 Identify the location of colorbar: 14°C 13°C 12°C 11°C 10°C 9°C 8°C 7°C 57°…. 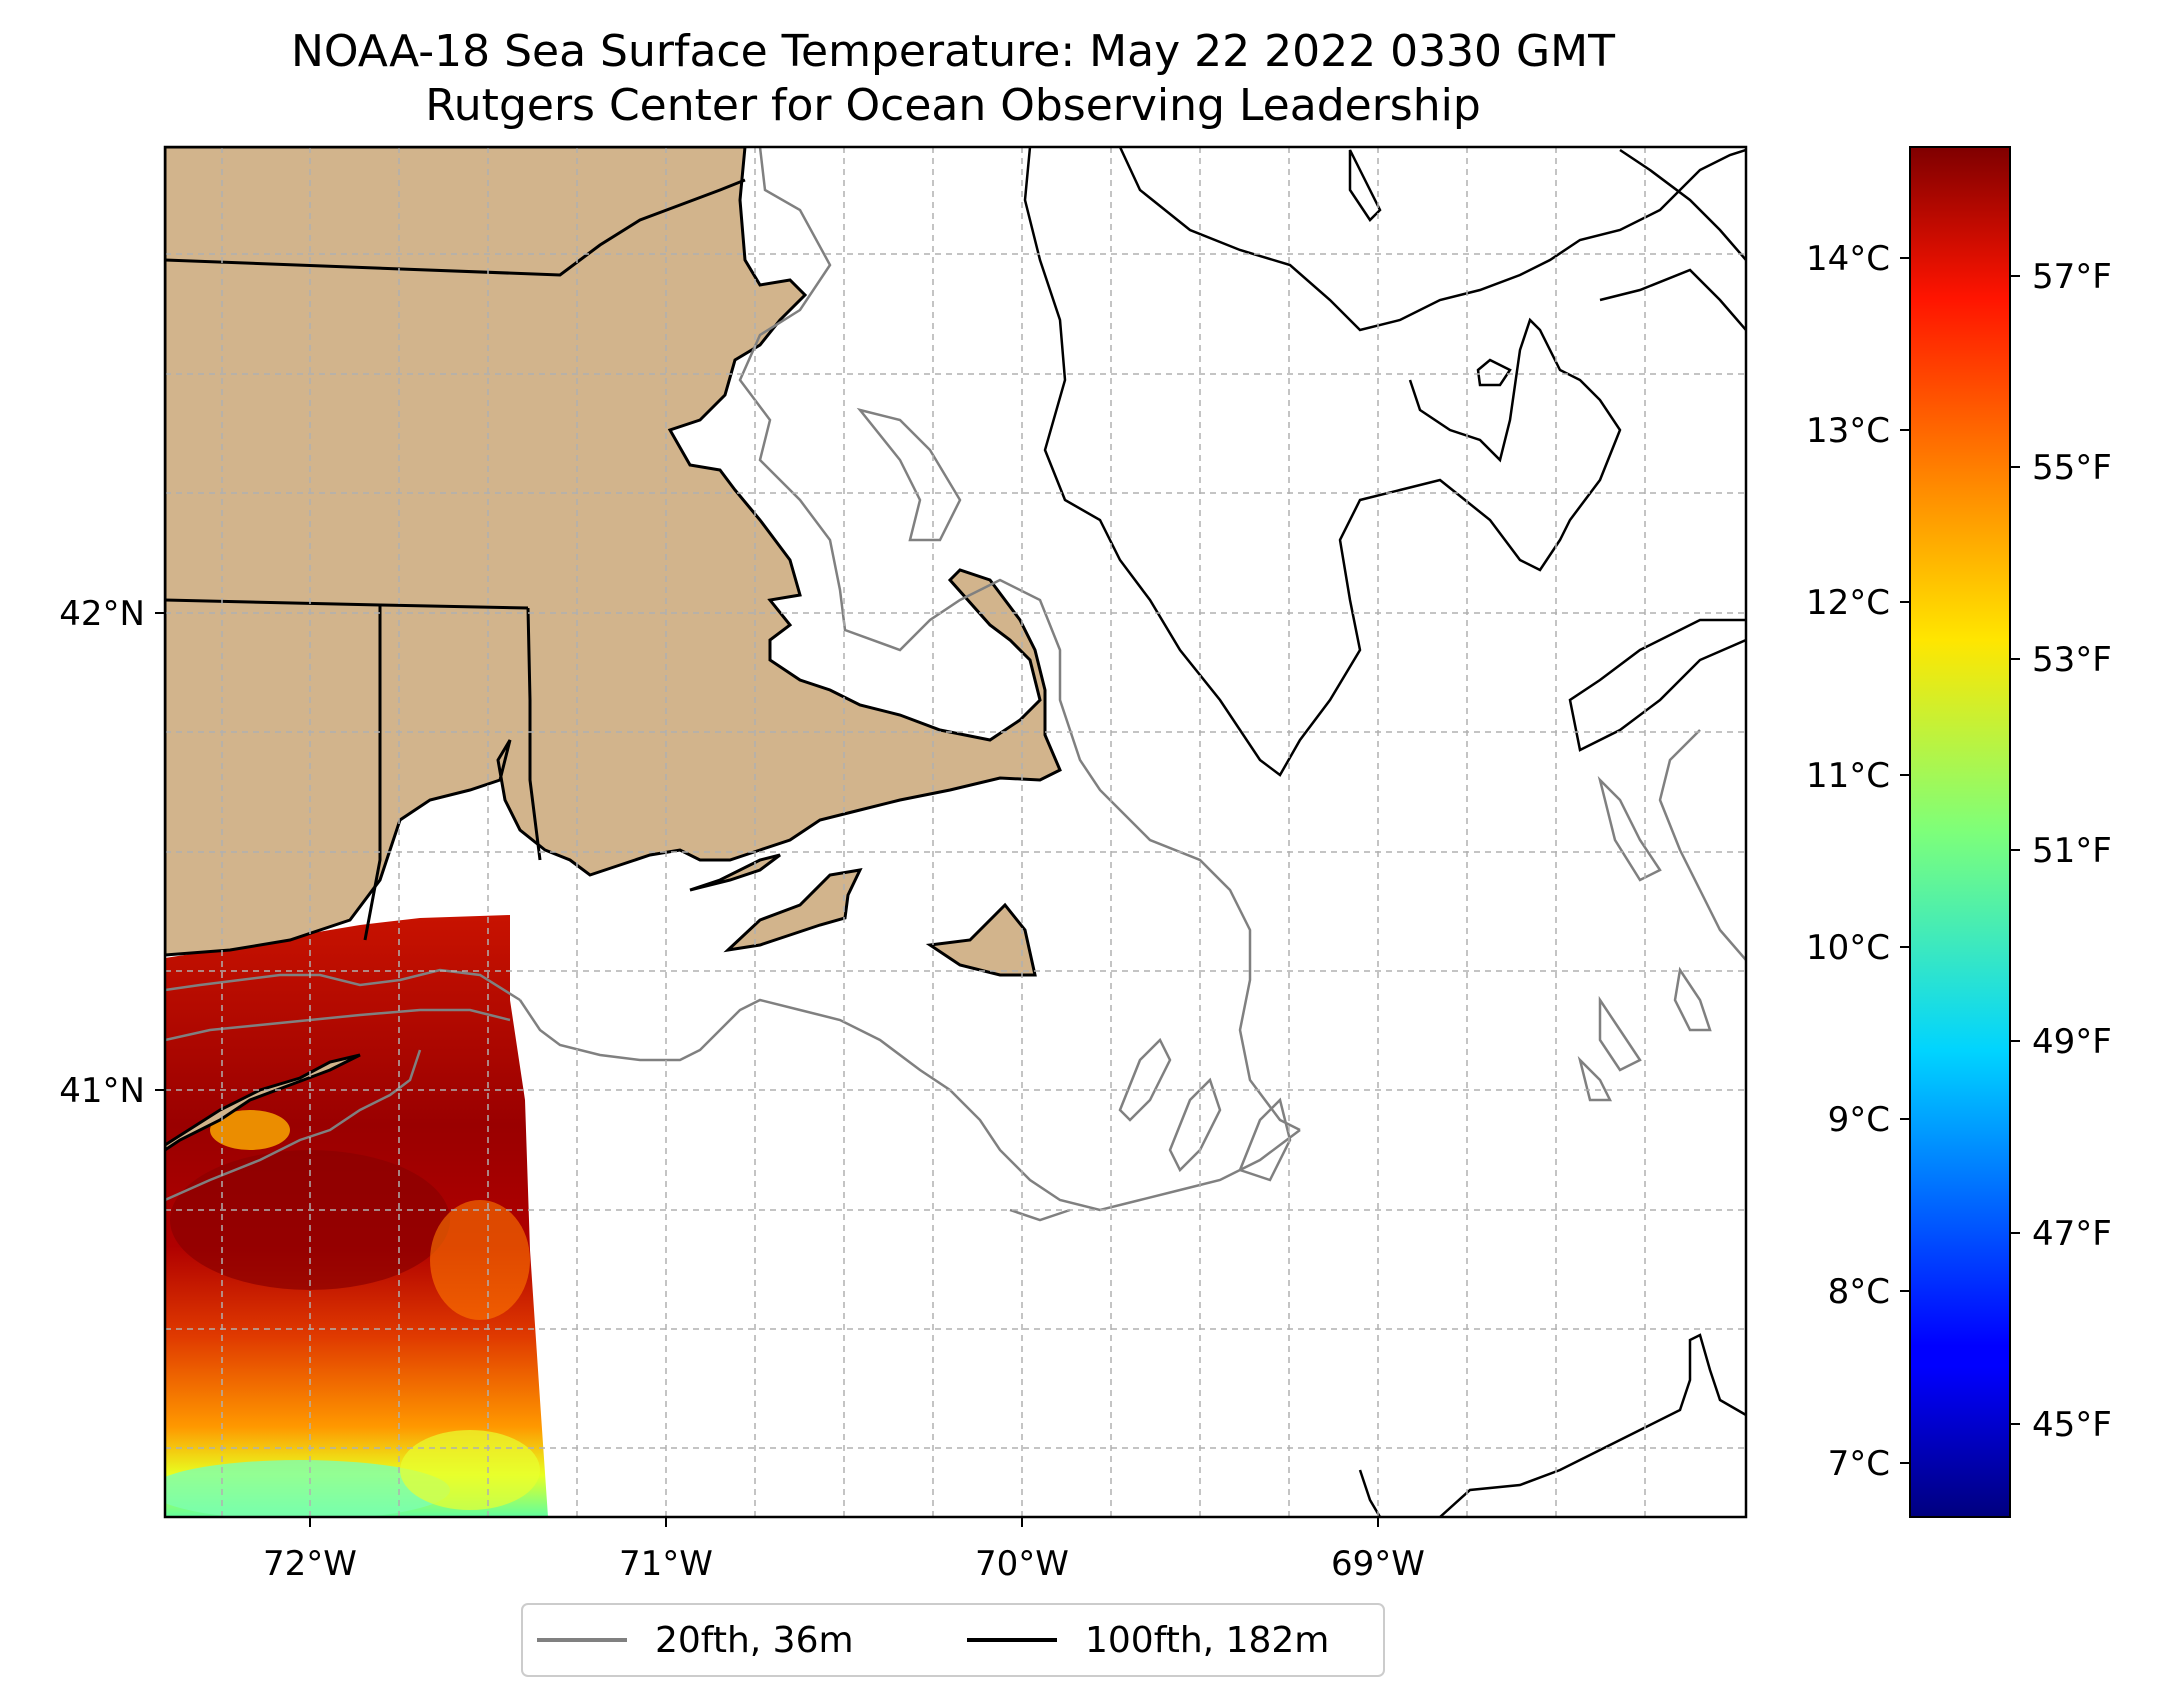
(1959, 832).